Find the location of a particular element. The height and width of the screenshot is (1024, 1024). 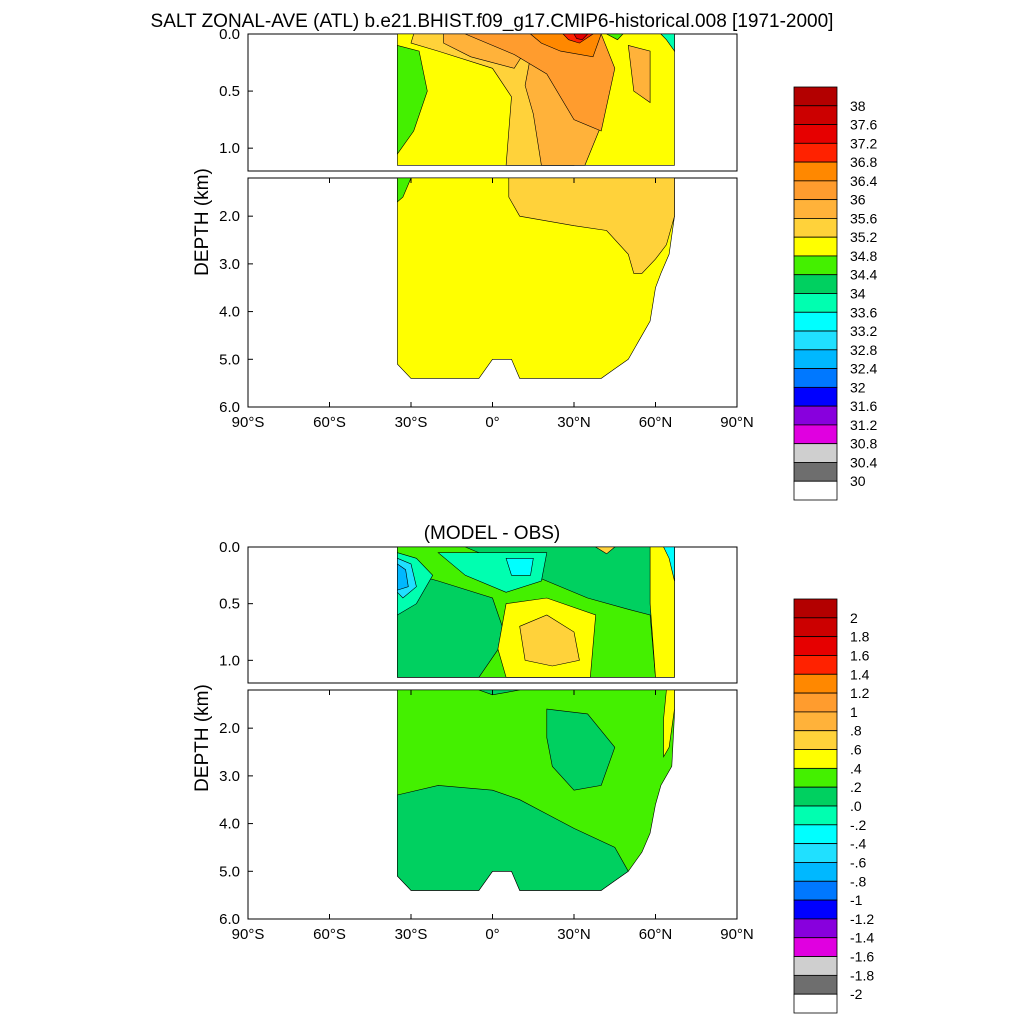

colorbar-label: 32.4 is located at coordinates (863, 369).